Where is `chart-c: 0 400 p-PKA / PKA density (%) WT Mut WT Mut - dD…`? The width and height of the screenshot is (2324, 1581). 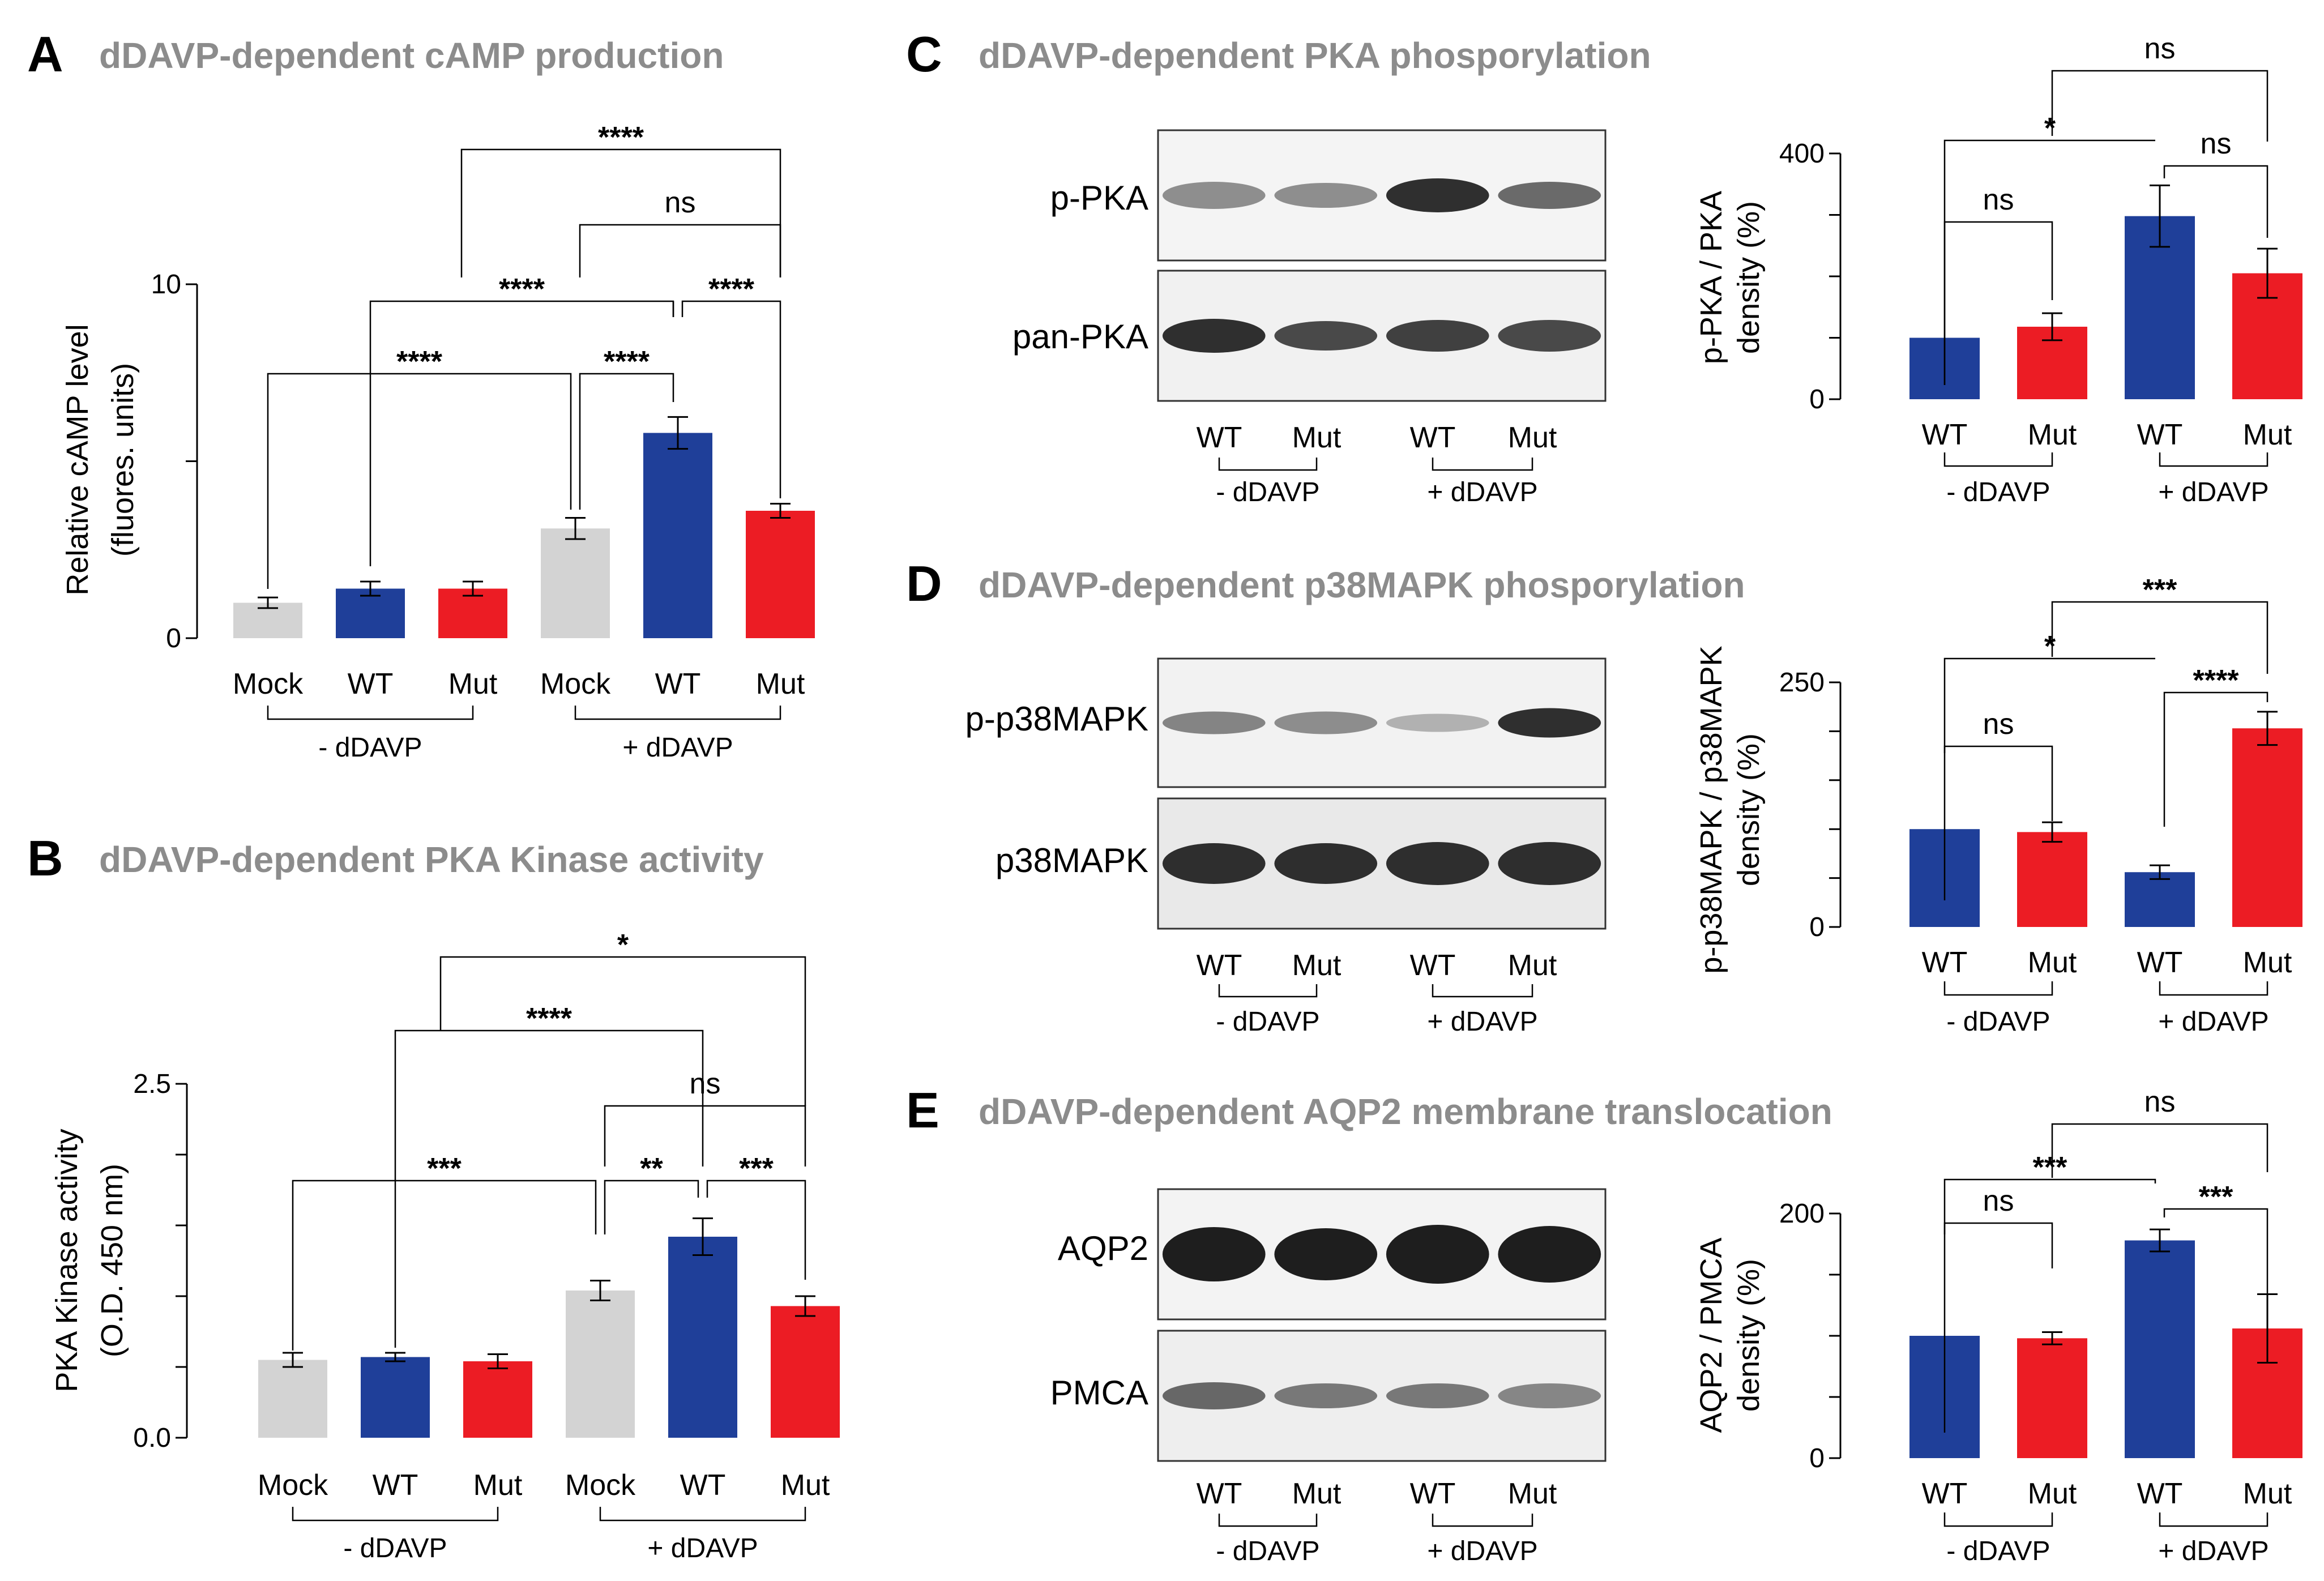
chart-c: 0 400 p-PKA / PKA density (%) WT Mut WT Mut - dD… is located at coordinates (1998, 269).